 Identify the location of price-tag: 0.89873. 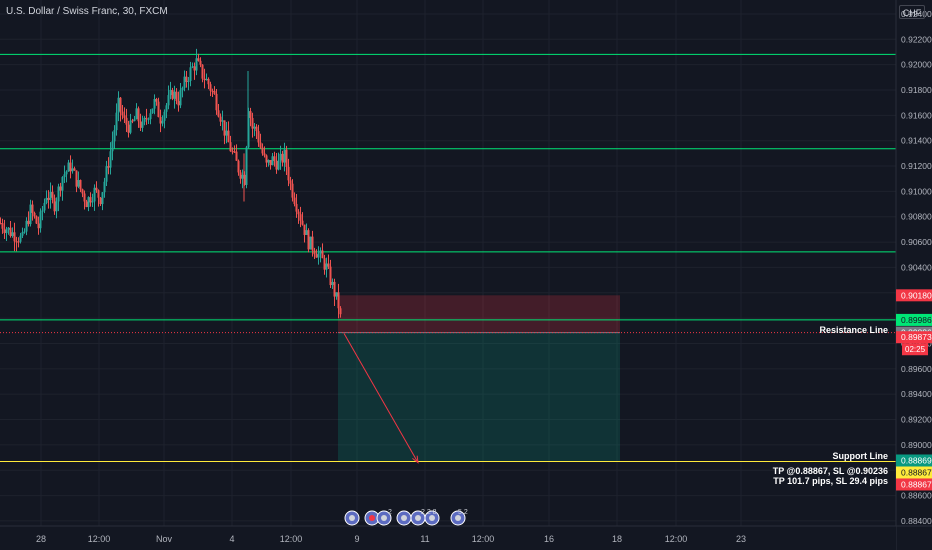
(916, 337).